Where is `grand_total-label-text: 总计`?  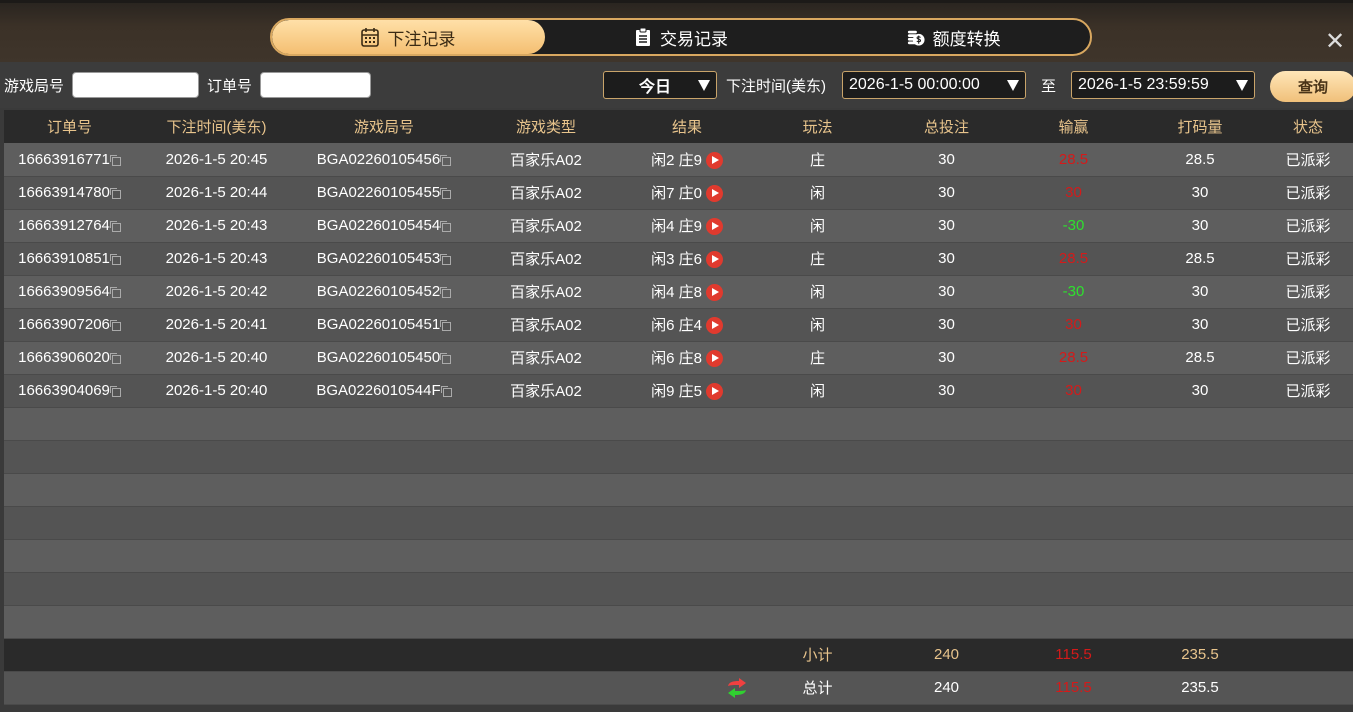
grand_total-label-text: 总计 is located at coordinates (817, 688).